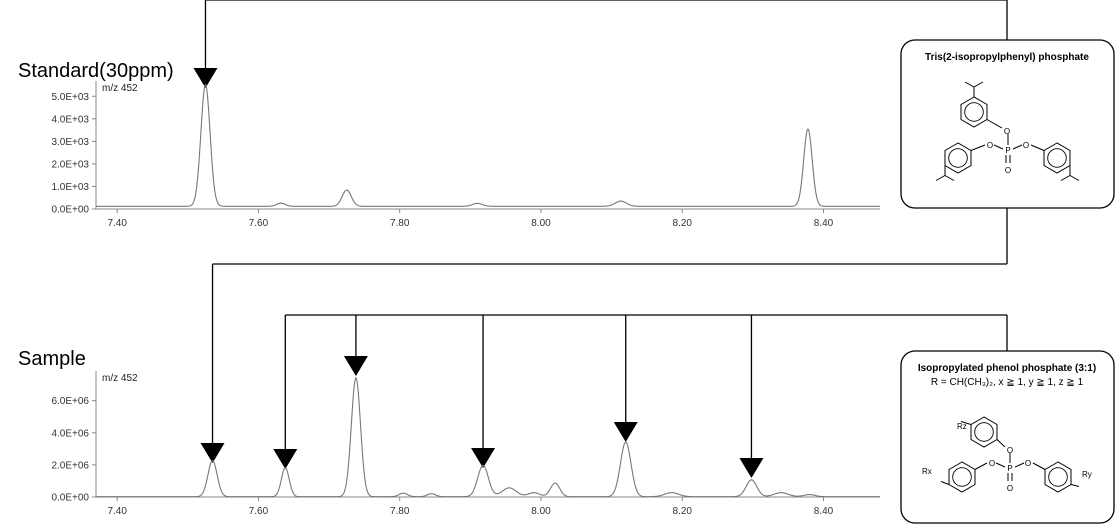  What do you see at coordinates (1007, 382) in the screenshot?
I see `sample-structure-subtitle: R = CH(CH₃)₂, x ≧ 1, y ≧ 1, z ≧ 1` at bounding box center [1007, 382].